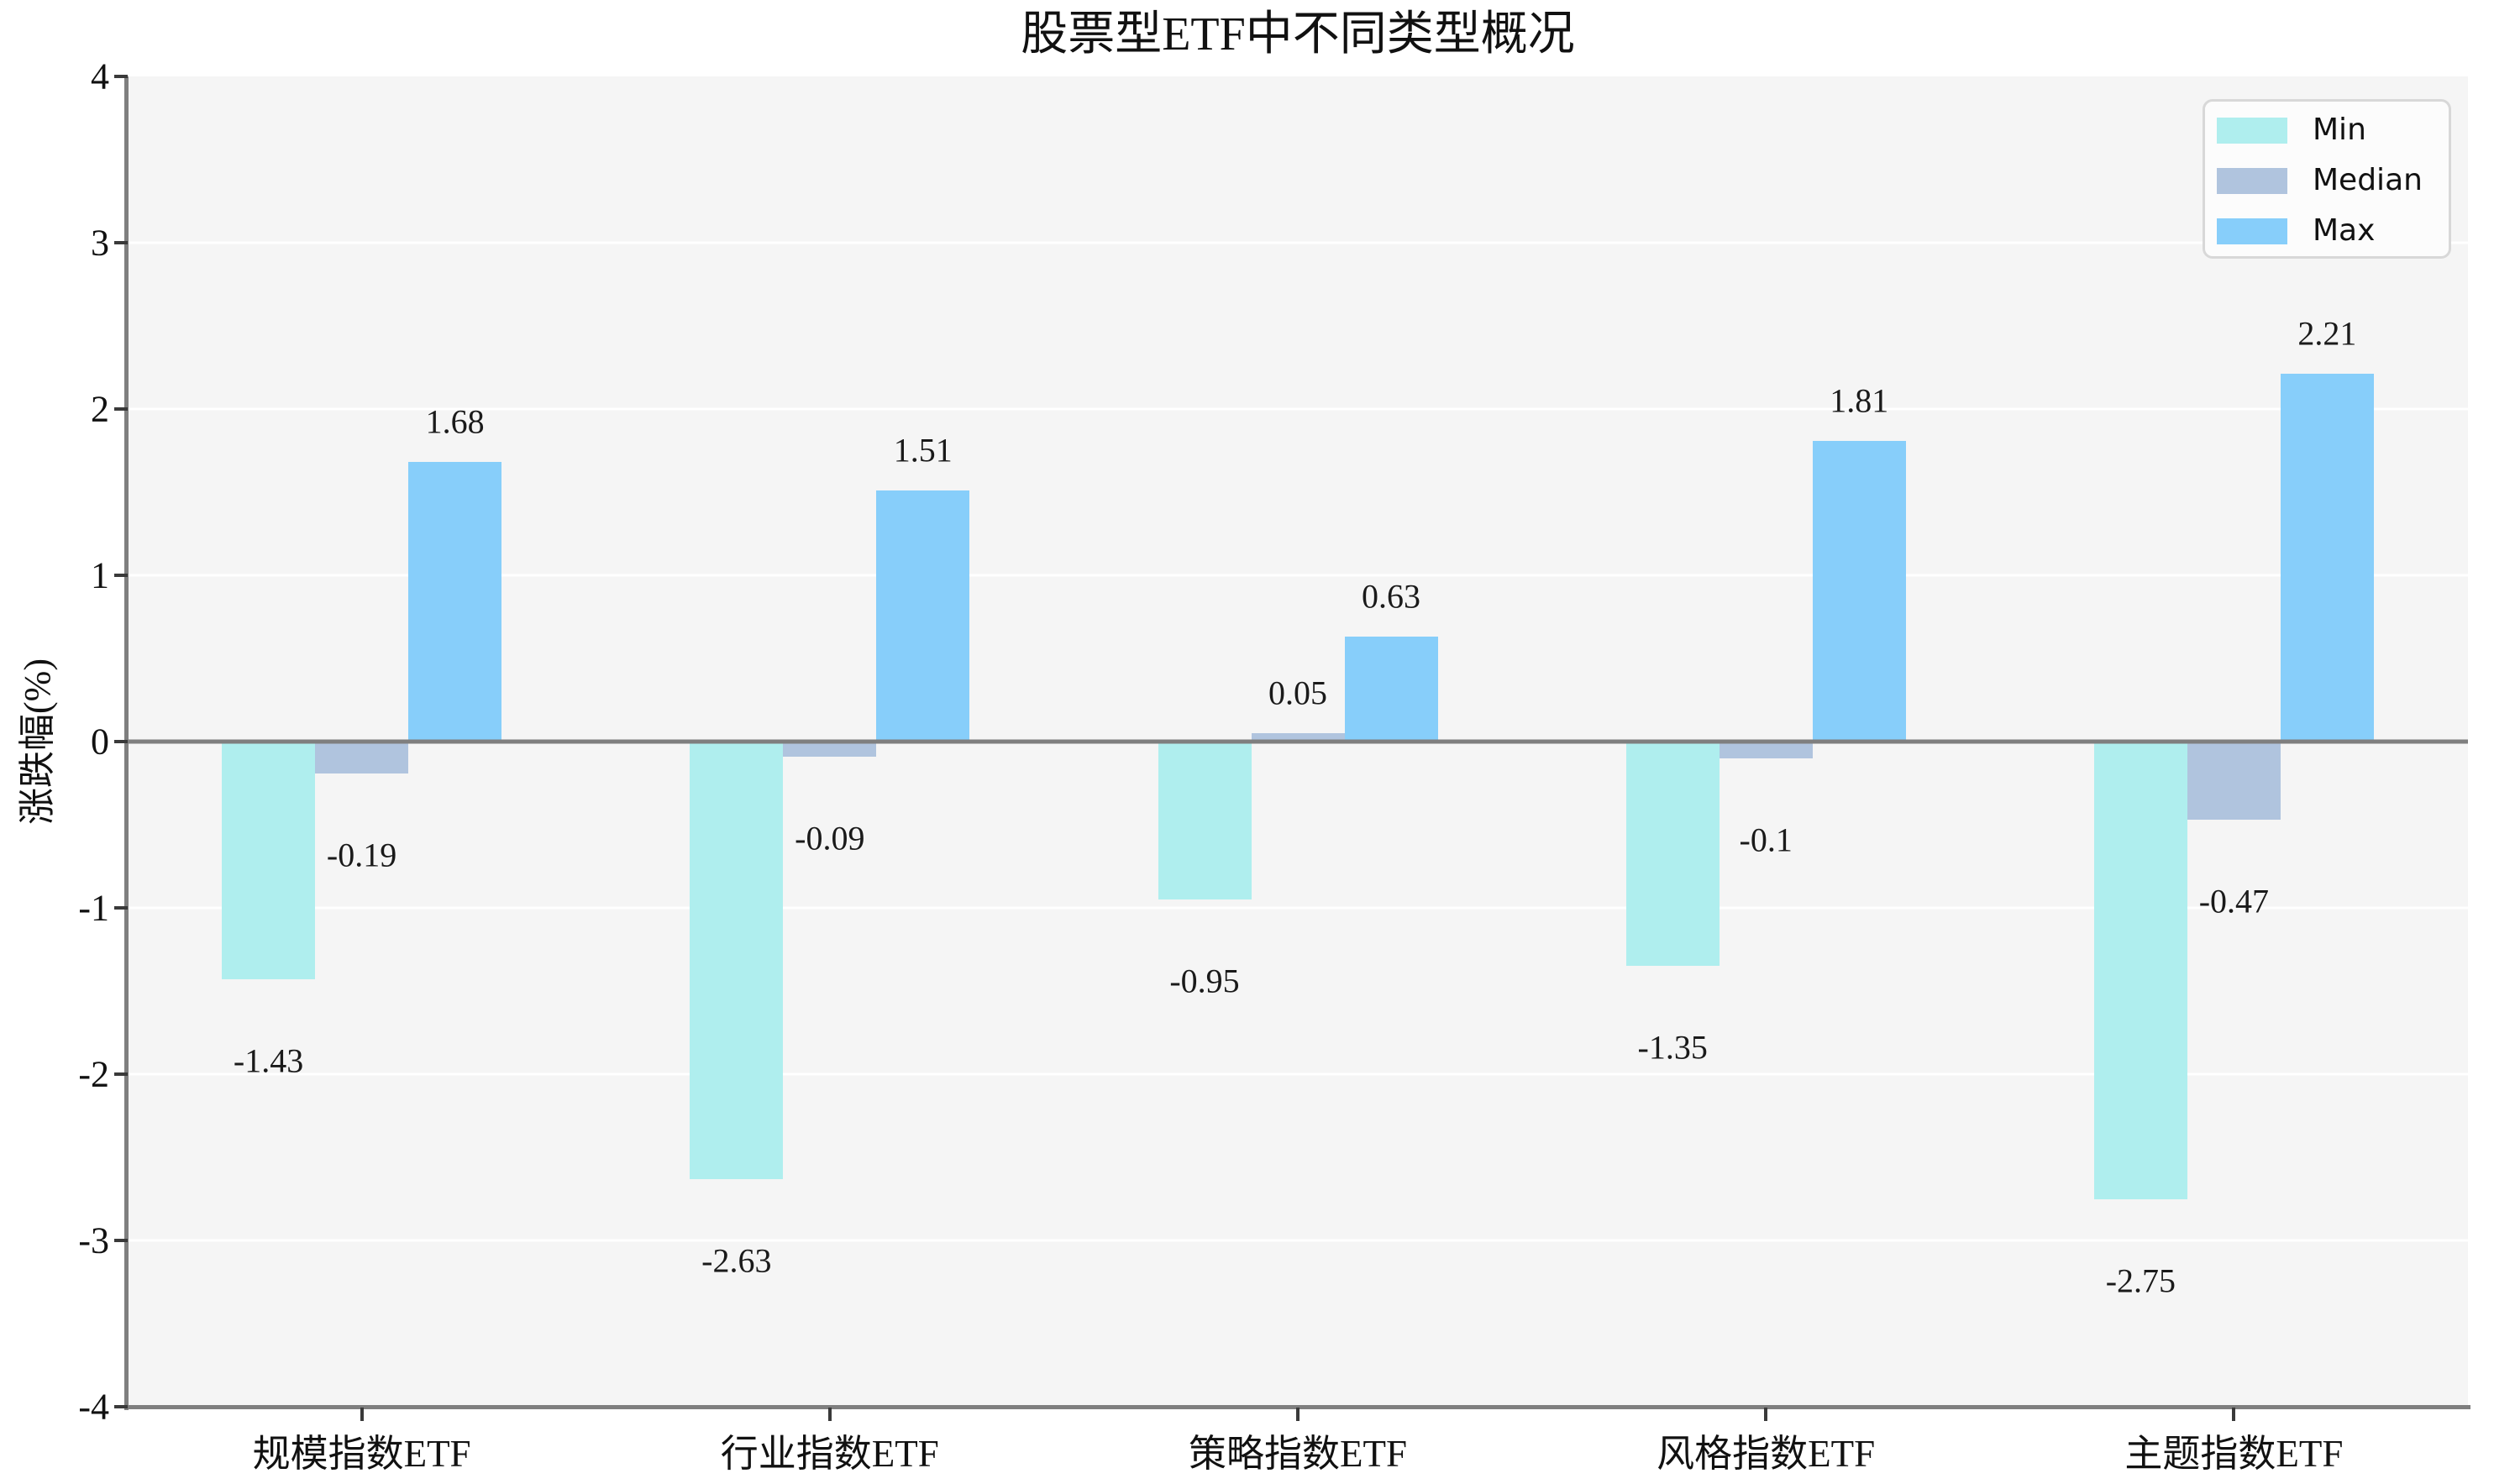 The height and width of the screenshot is (1484, 2494). I want to click on y-tick-label: 3, so click(100, 243).